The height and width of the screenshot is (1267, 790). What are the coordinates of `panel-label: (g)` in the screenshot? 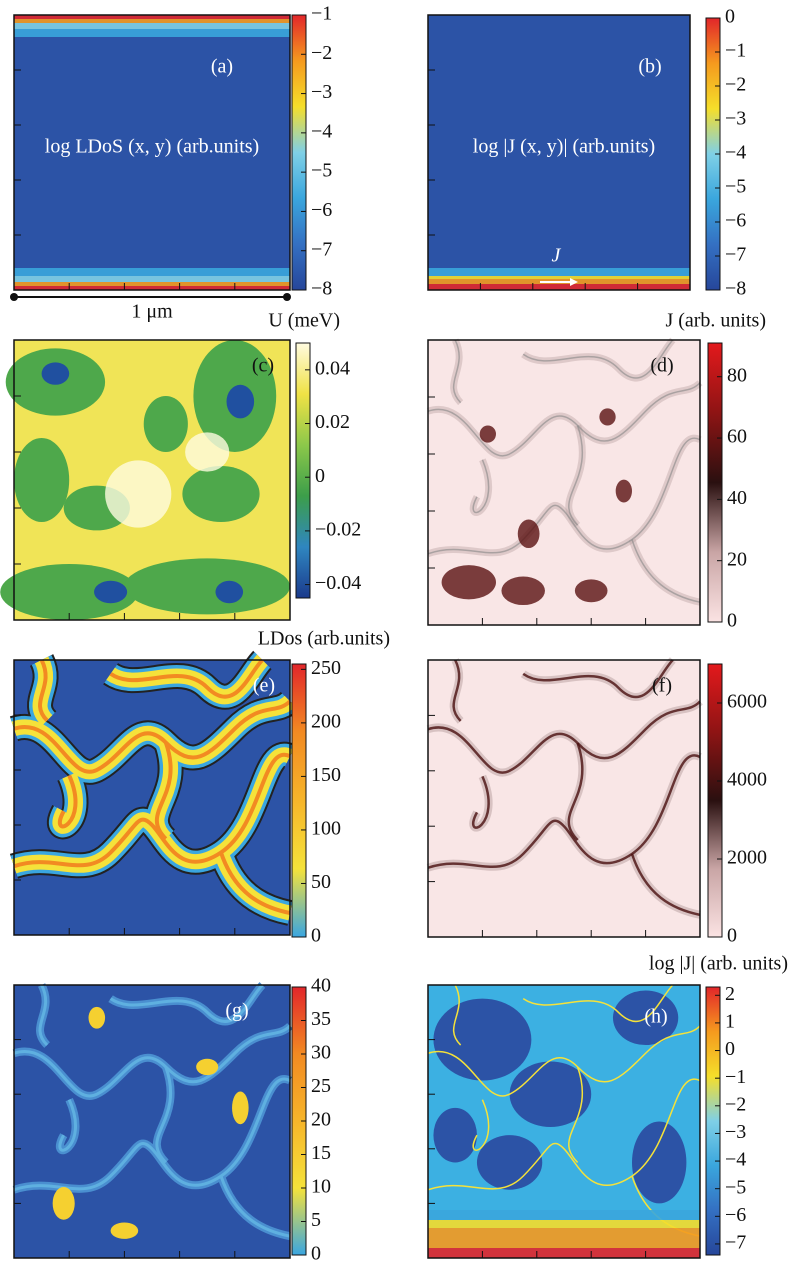 It's located at (236, 1011).